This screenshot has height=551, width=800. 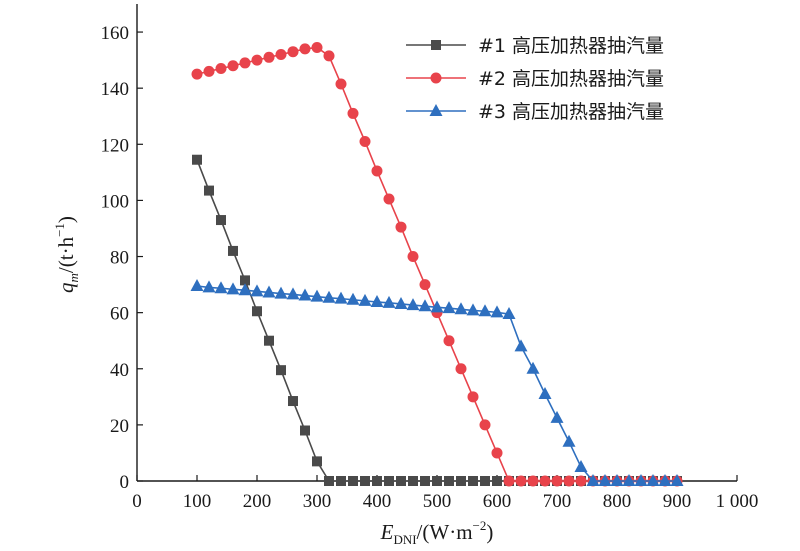 I want to click on x-tick-label: 1 000, so click(x=737, y=501).